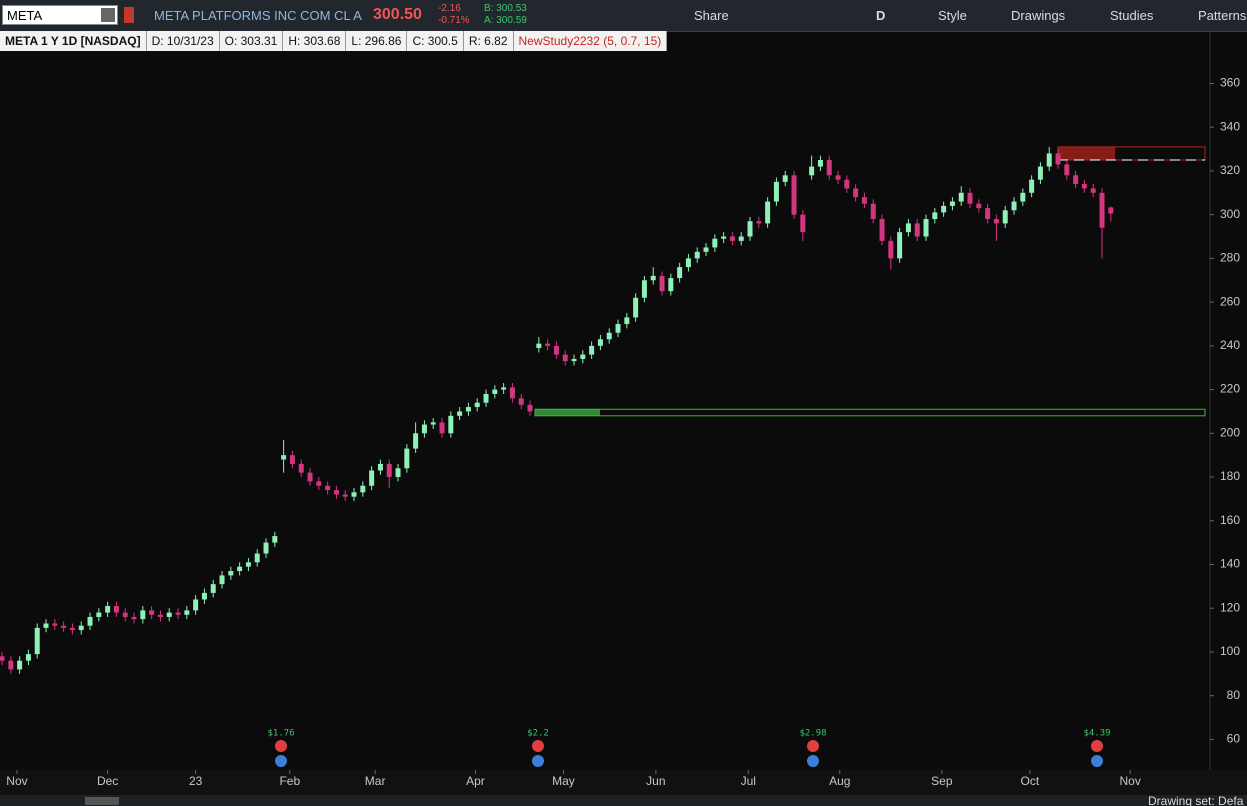 This screenshot has width=1247, height=806. I want to click on info-item: O: 303.31, so click(252, 41).